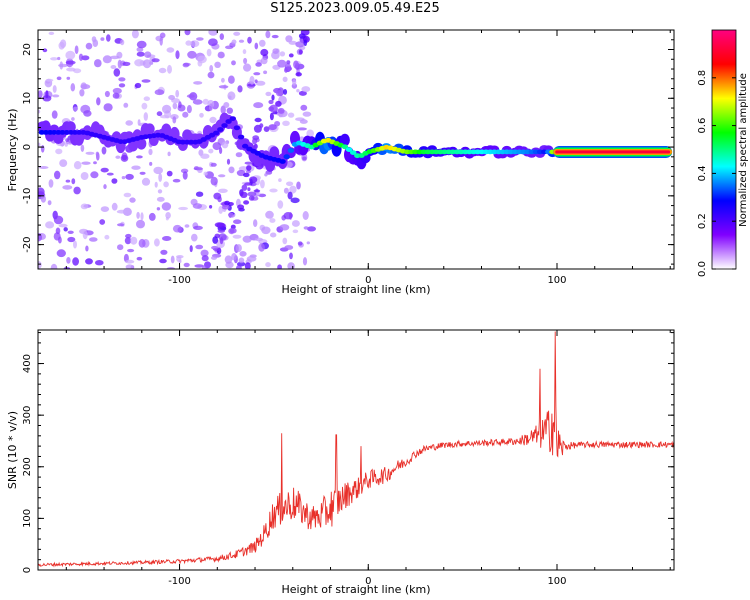 Image resolution: width=750 pixels, height=600 pixels. What do you see at coordinates (27, 415) in the screenshot?
I see `y-tick-label: 300` at bounding box center [27, 415].